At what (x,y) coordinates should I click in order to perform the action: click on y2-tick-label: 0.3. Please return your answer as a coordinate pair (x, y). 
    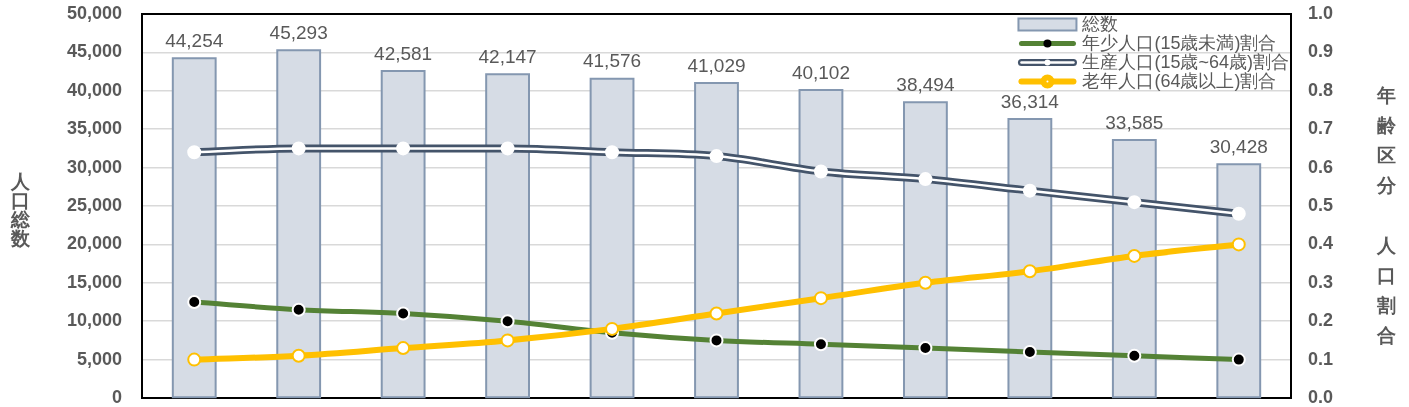
    Looking at the image, I should click on (1321, 281).